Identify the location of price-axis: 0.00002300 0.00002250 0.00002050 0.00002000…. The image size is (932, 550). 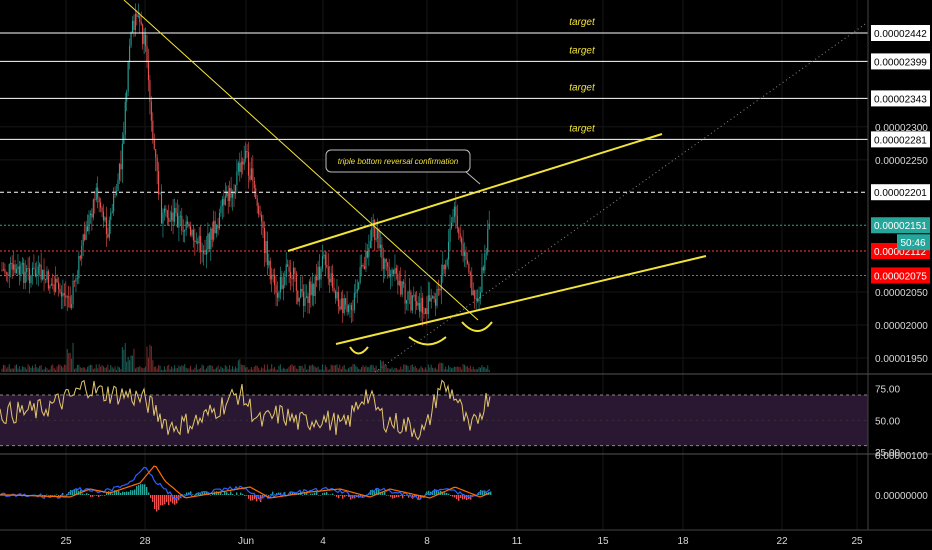
(897, 265).